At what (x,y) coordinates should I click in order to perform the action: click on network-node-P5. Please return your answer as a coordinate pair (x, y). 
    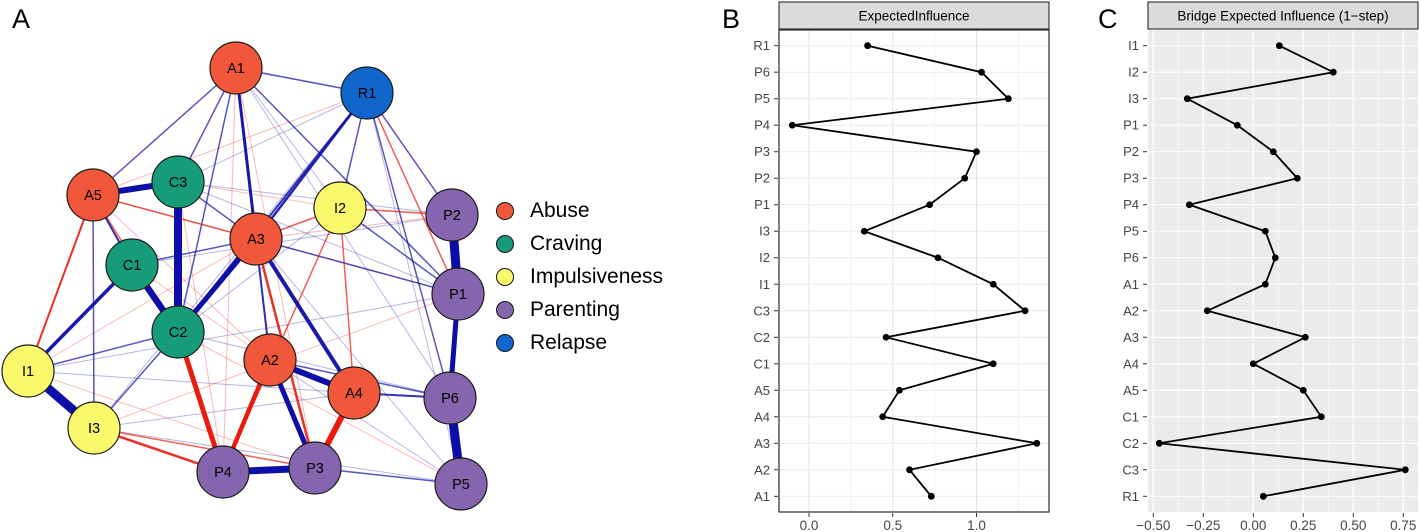
    Looking at the image, I should click on (461, 484).